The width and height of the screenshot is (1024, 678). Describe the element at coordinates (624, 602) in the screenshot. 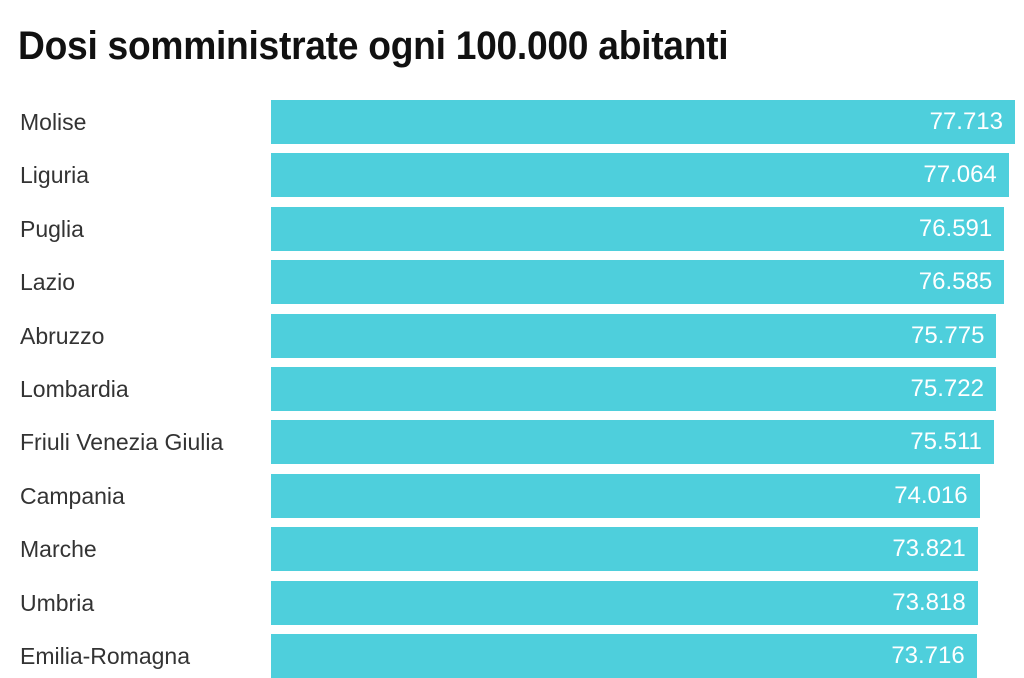

I see `bar: 73.818` at that location.